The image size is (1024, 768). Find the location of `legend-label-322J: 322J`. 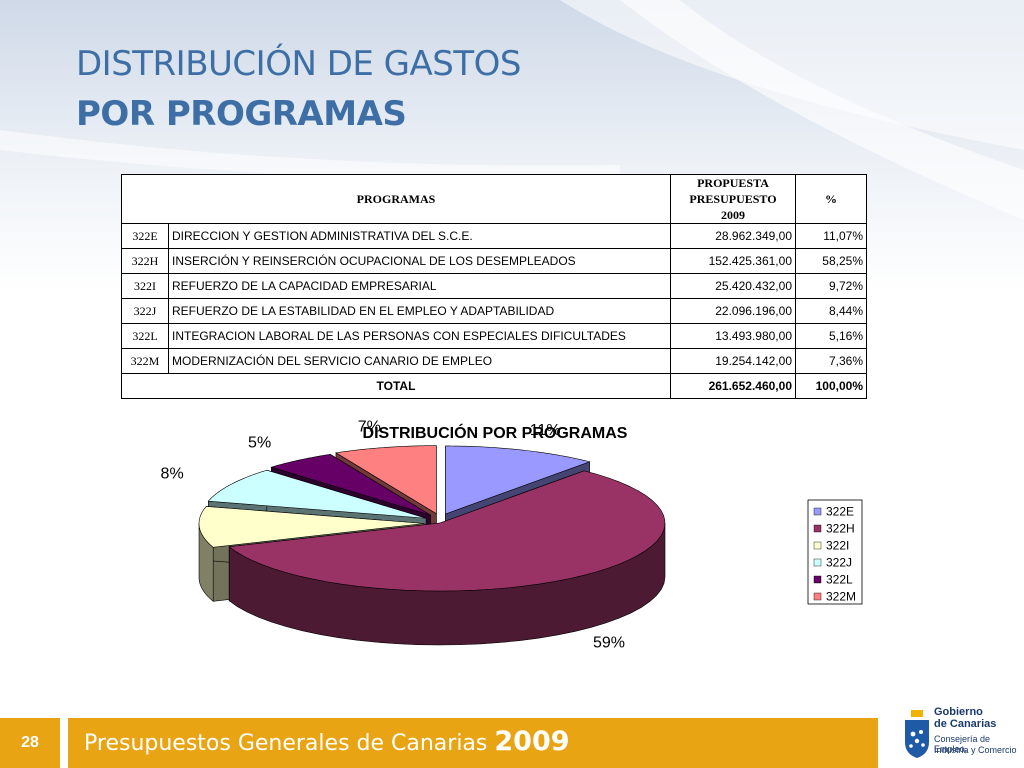

legend-label-322J: 322J is located at coordinates (839, 563).